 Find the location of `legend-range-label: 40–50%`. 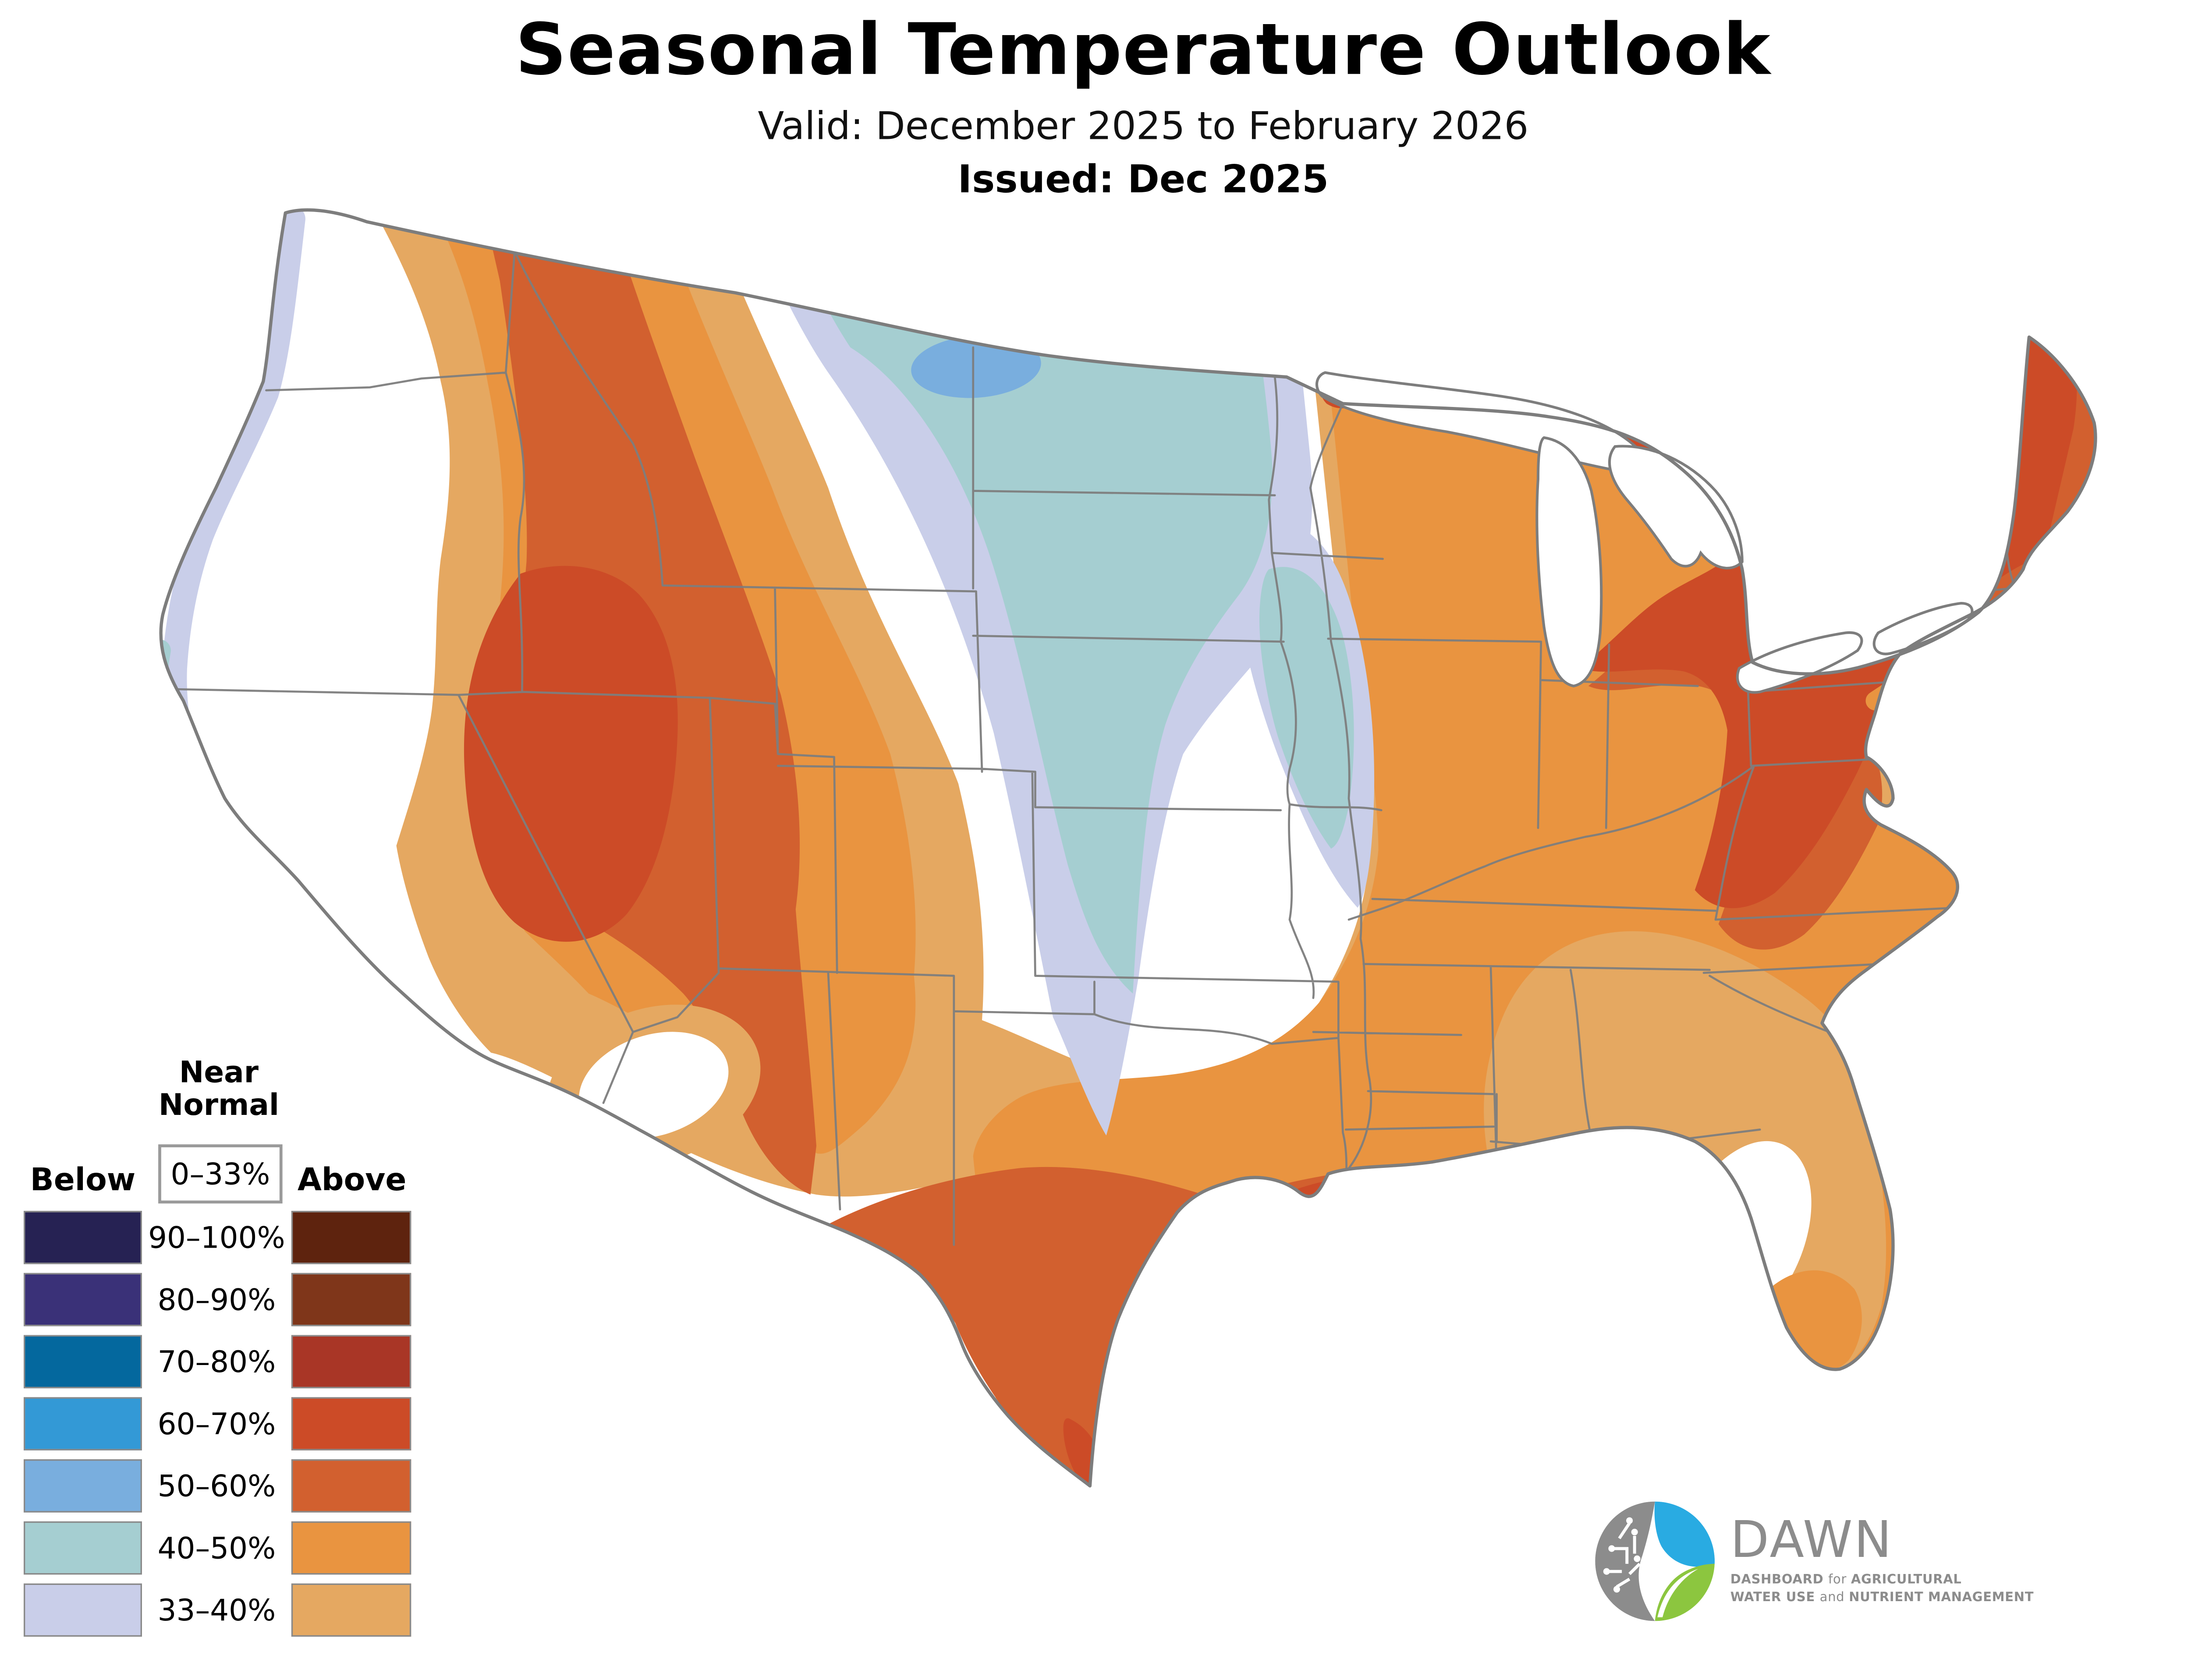

legend-range-label: 40–50% is located at coordinates (216, 1548).